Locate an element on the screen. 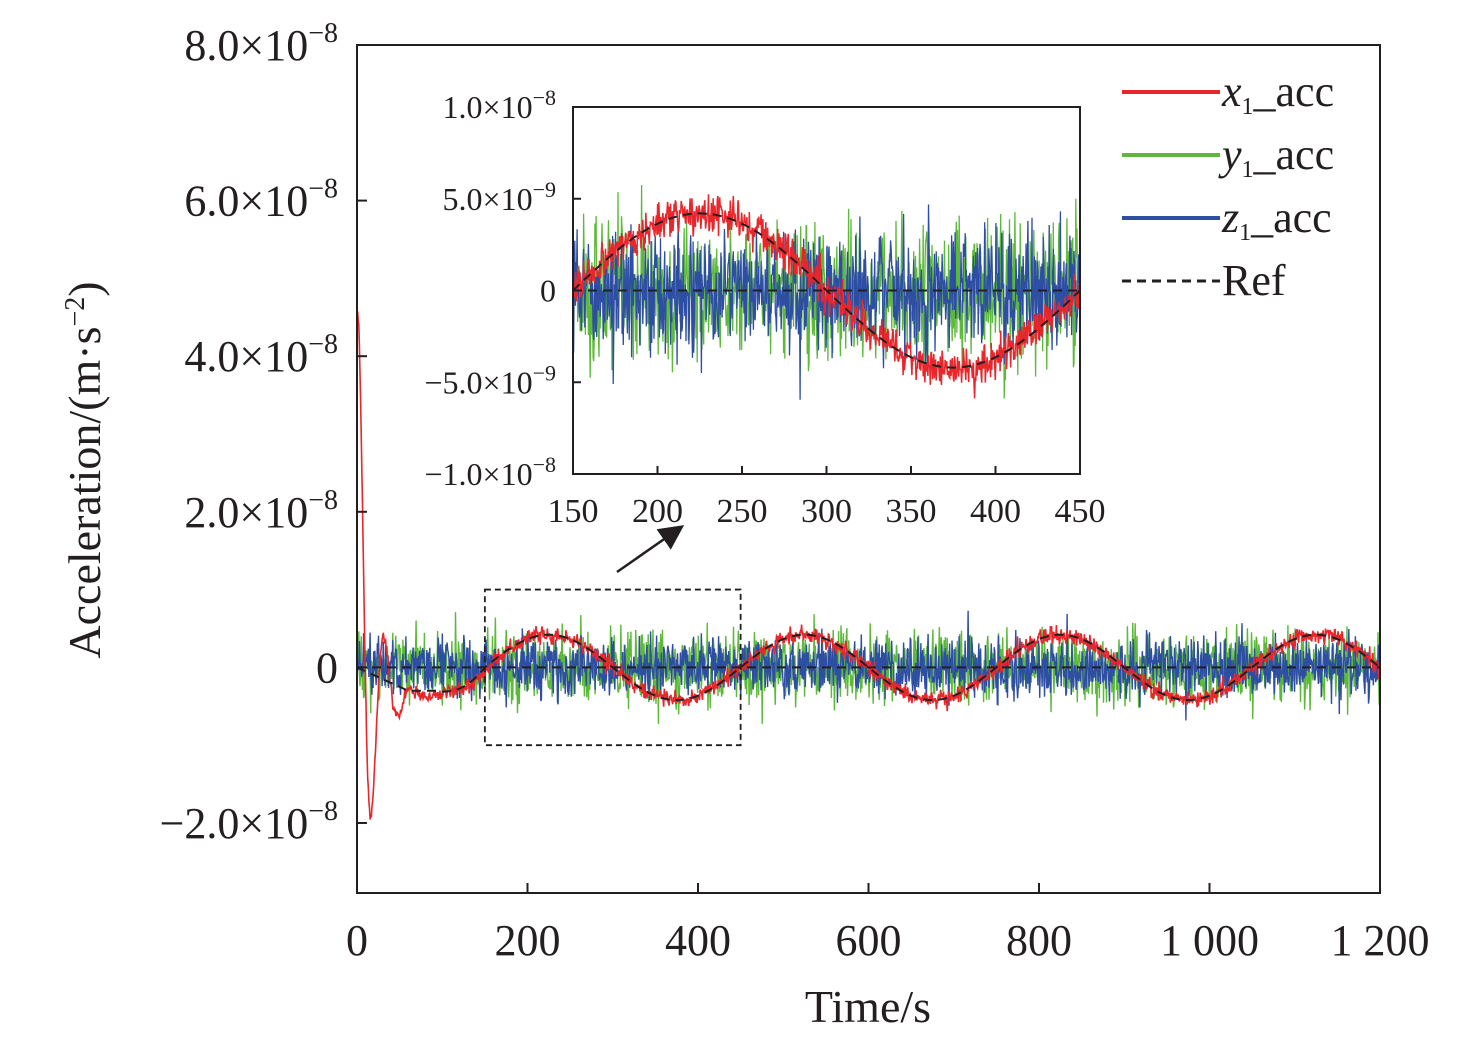  legend-label: x1_acc is located at coordinates (1277, 93).